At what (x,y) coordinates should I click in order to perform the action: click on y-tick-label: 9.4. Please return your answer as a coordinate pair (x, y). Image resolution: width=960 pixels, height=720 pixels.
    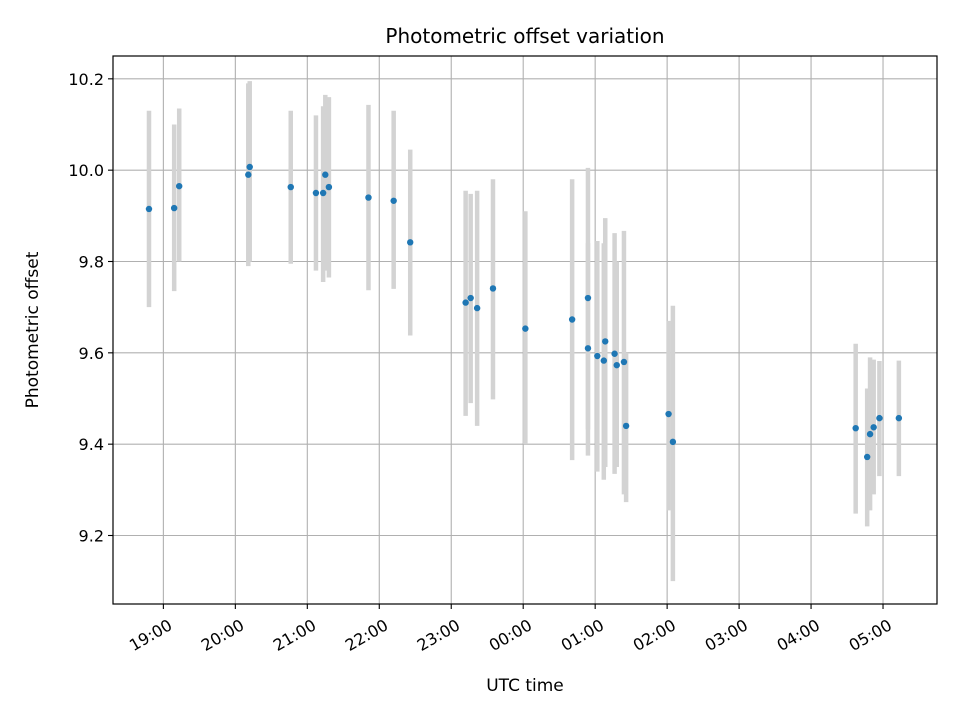
    Looking at the image, I should click on (91, 444).